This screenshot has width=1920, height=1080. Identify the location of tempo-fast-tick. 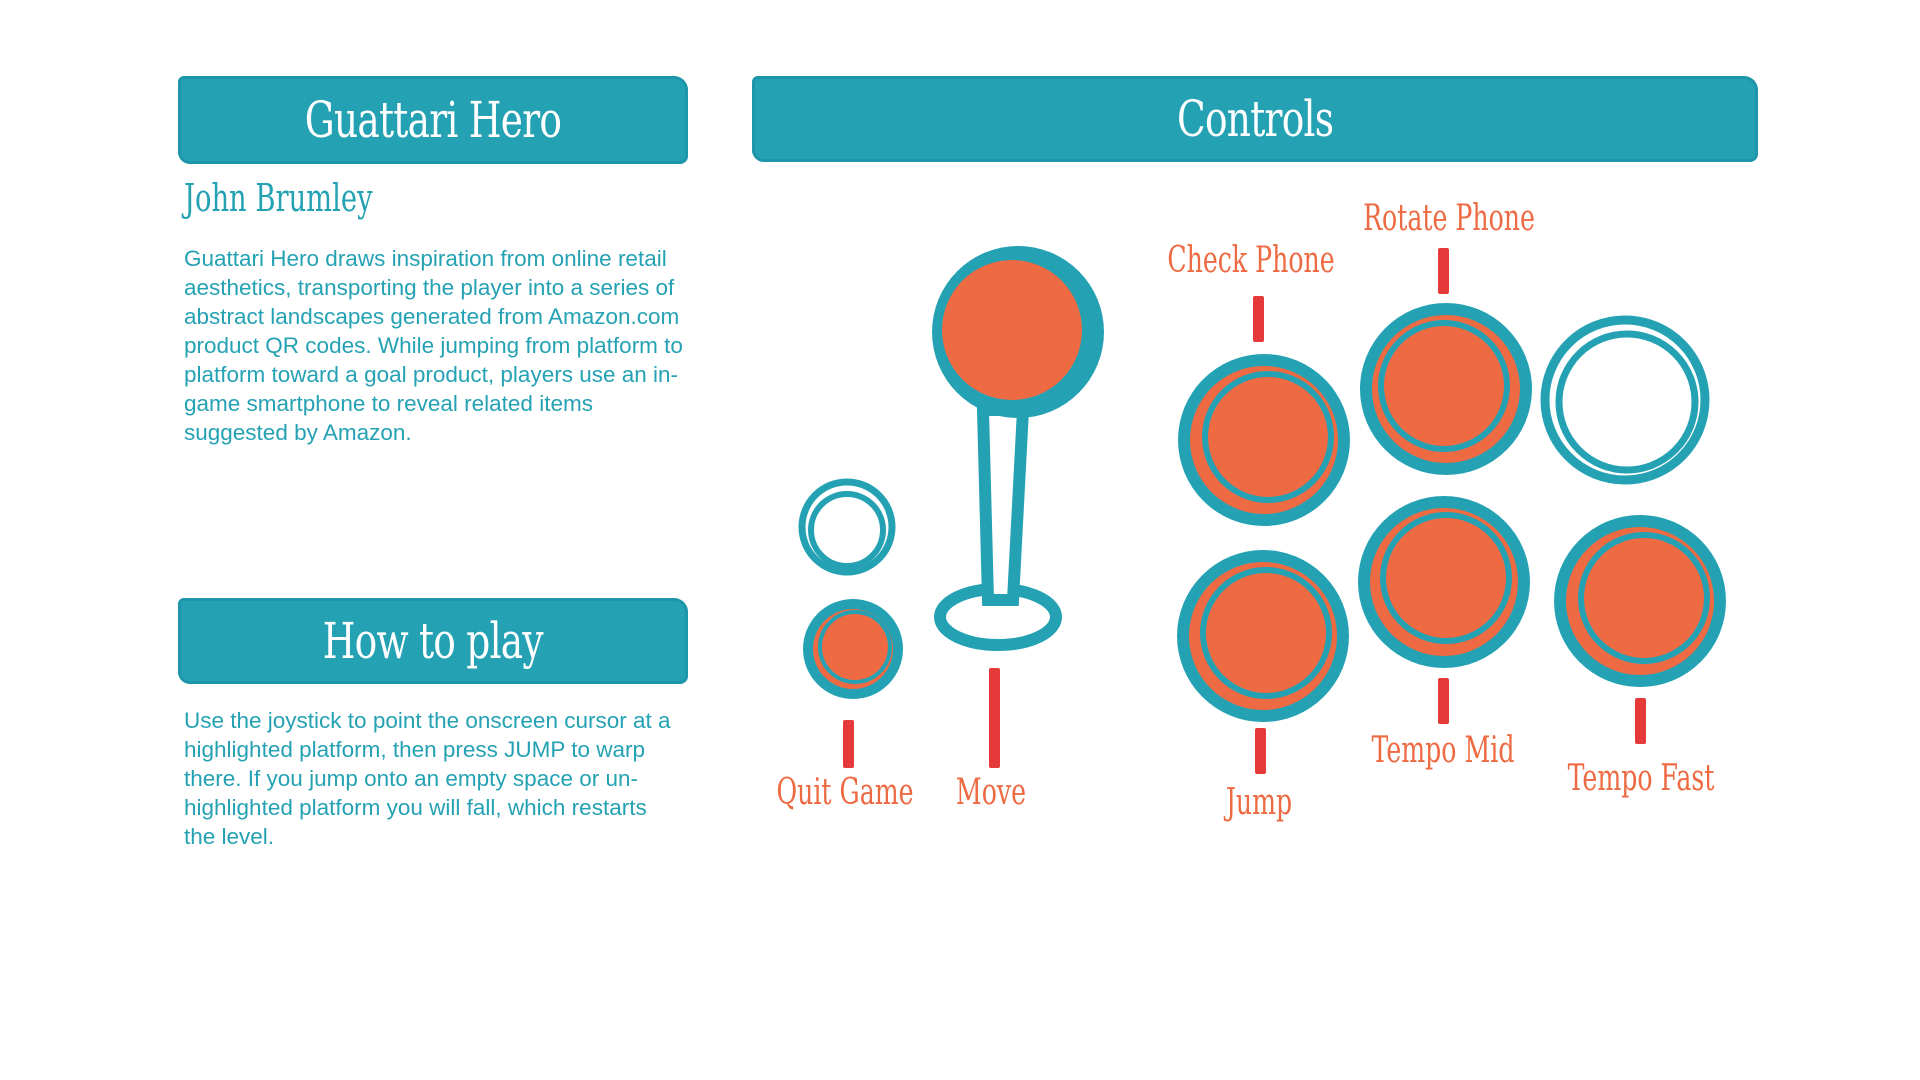
(1640, 721).